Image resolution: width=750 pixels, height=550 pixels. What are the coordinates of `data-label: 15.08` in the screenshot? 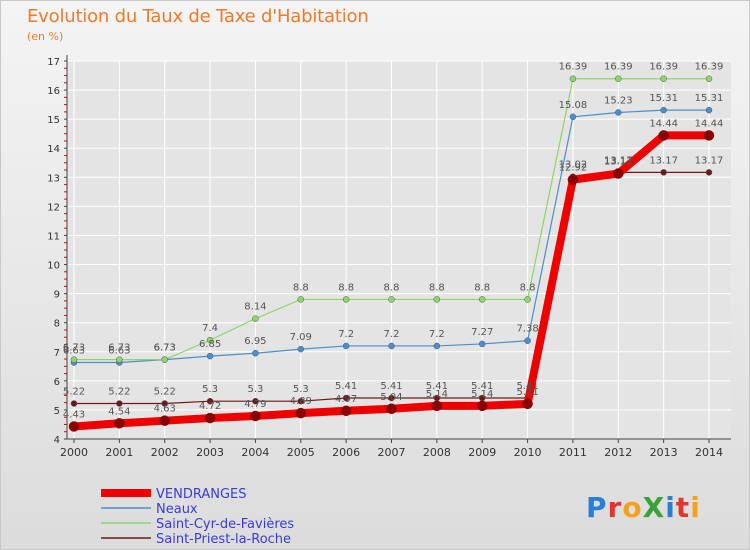 It's located at (573, 105).